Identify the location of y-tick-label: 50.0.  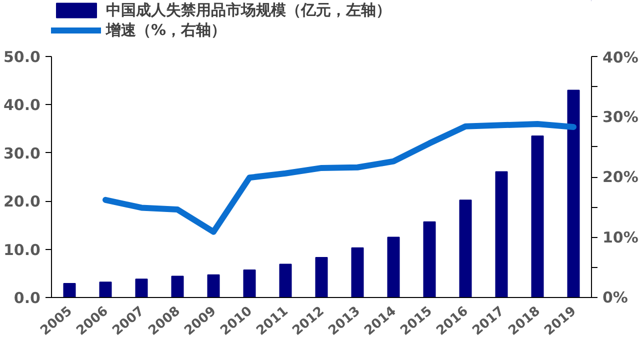
(22, 57).